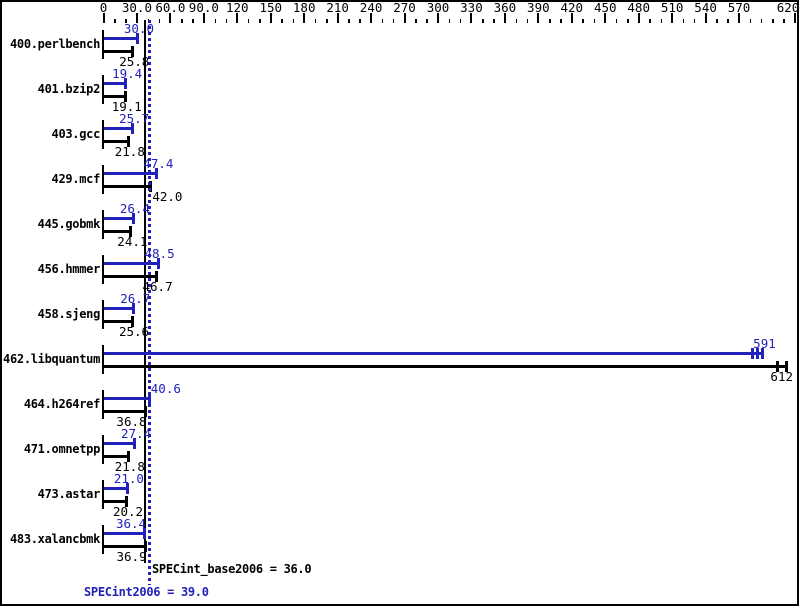 The height and width of the screenshot is (606, 799). I want to click on benchmark-label: 458.sjeng, so click(69, 314).